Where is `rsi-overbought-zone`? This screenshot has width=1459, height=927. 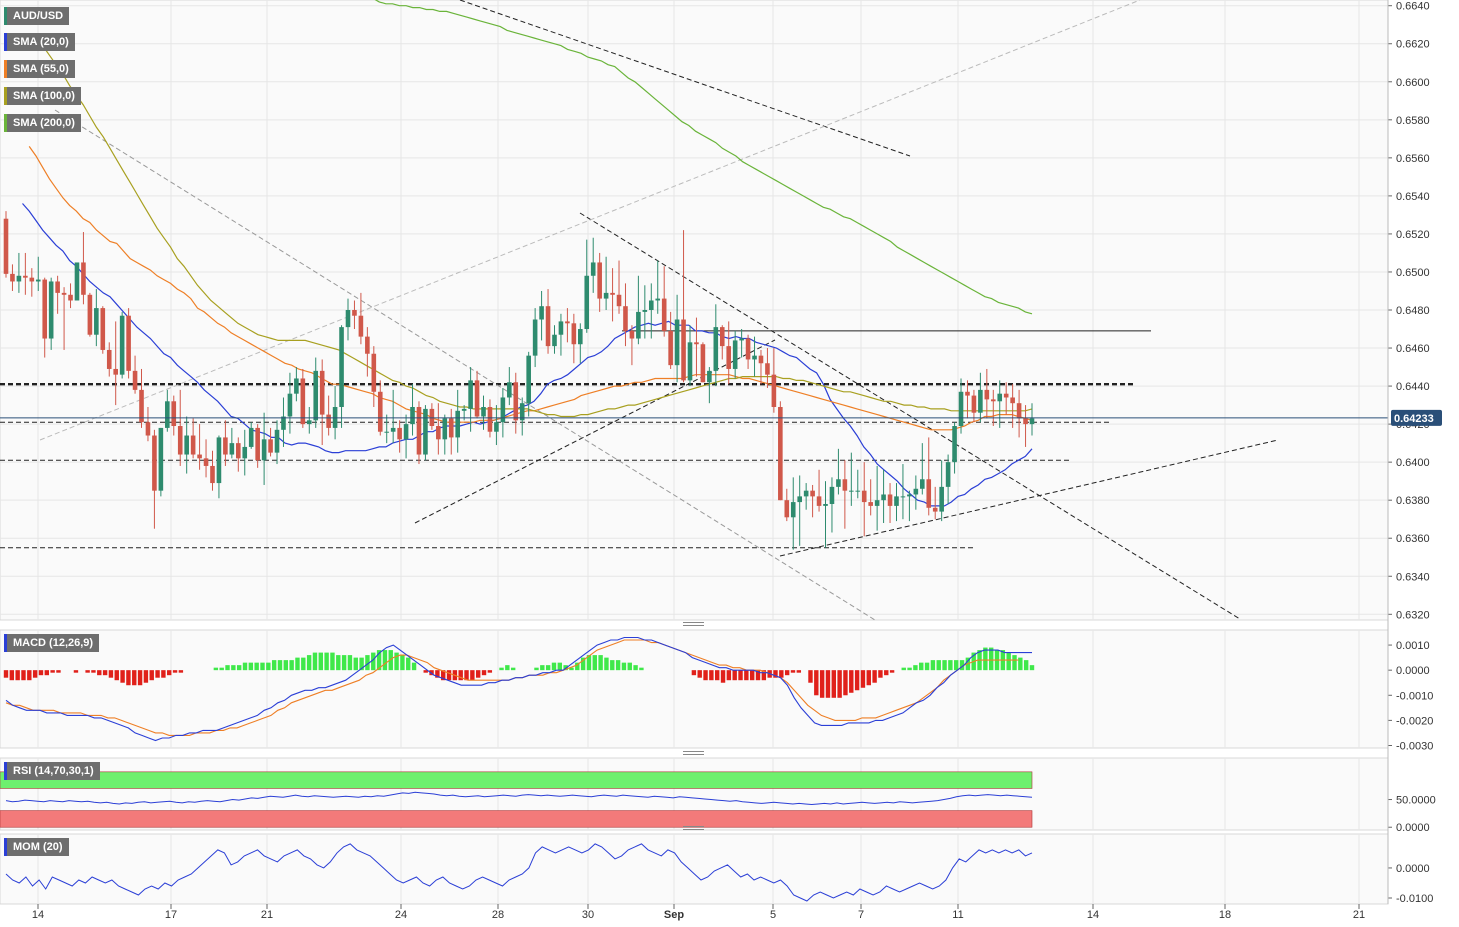 rsi-overbought-zone is located at coordinates (516, 780).